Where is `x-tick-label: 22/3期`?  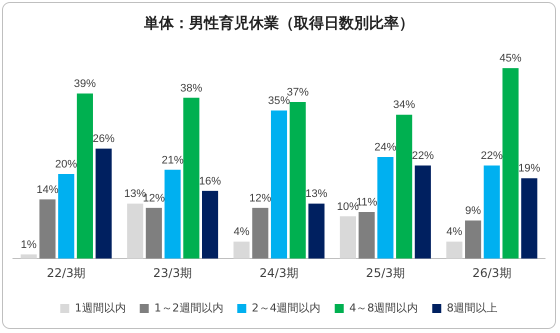 x-tick-label: 22/3期 is located at coordinates (66, 273).